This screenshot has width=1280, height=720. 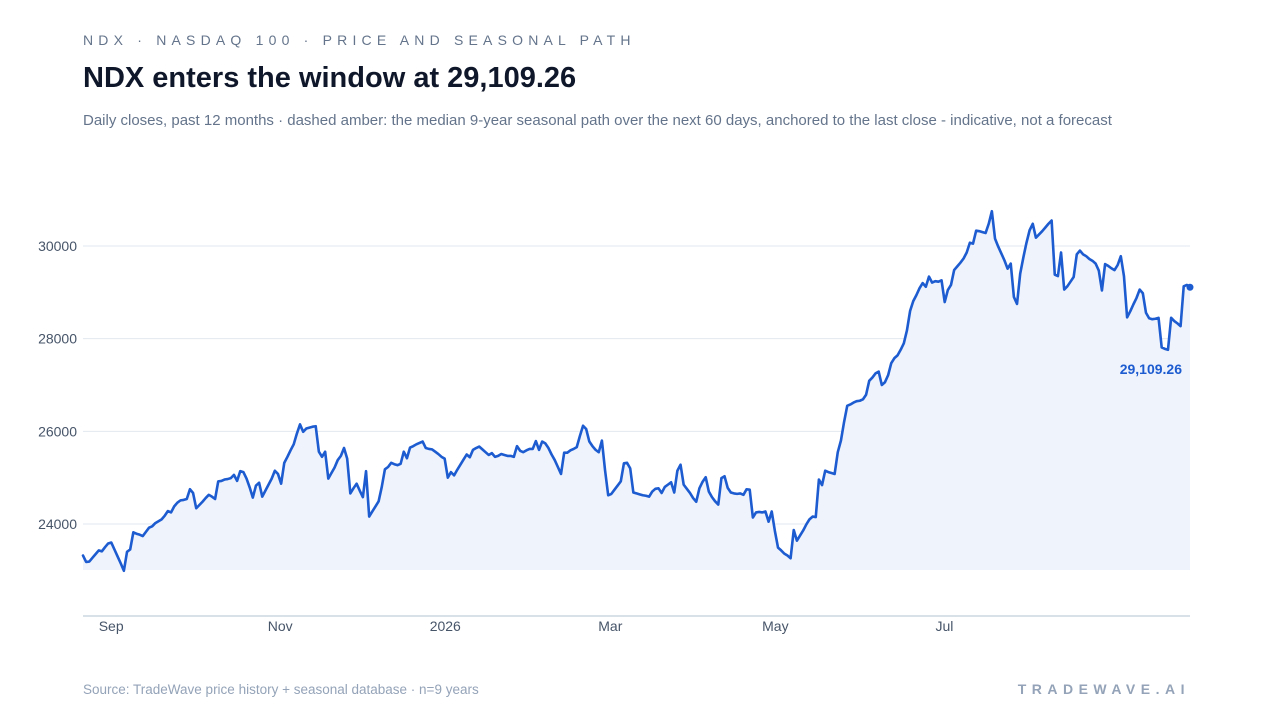 What do you see at coordinates (330, 78) in the screenshot?
I see `chart-title: NDX enters the window at 29,109.26` at bounding box center [330, 78].